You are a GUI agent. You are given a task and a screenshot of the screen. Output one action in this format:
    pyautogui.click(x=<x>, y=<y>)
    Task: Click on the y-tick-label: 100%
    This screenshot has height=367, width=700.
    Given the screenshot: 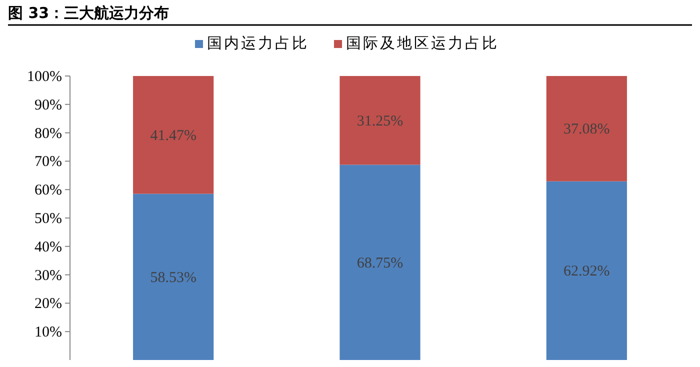 What is the action you would take?
    pyautogui.click(x=44, y=77)
    